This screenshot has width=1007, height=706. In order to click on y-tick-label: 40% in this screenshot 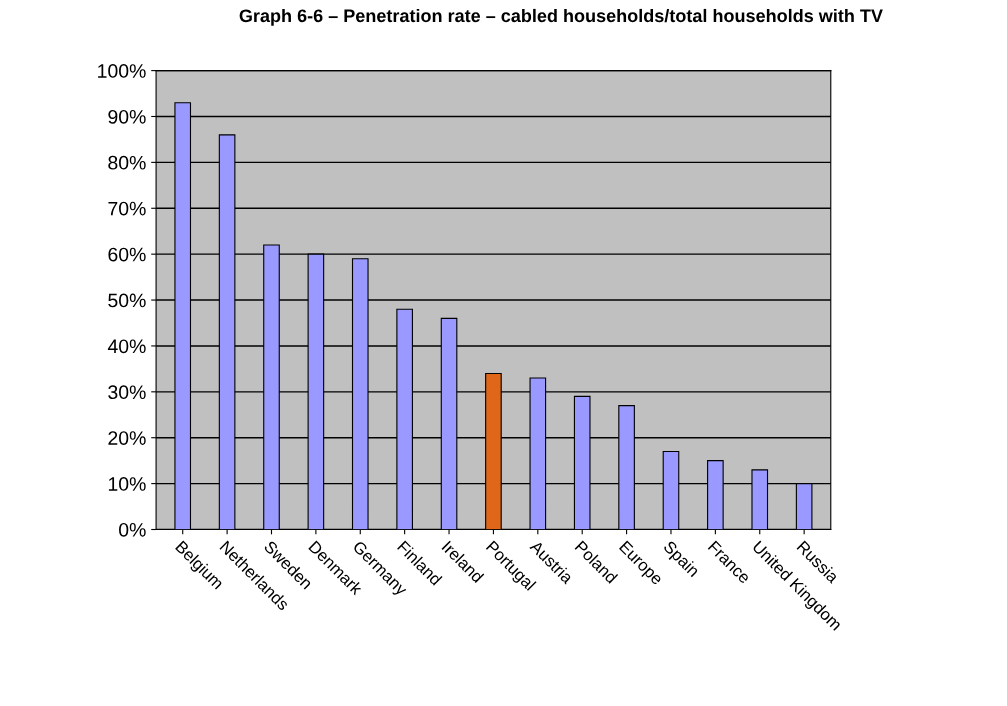, I will do `click(126, 346)`.